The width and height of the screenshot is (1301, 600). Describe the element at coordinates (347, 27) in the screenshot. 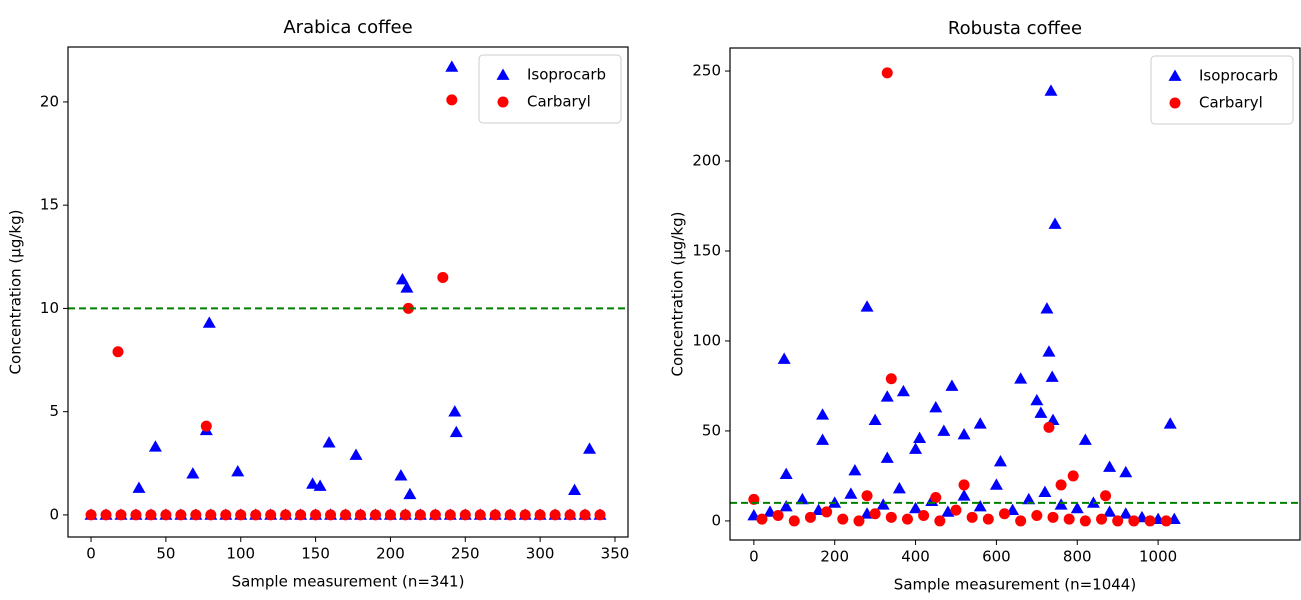

I see `chart-title: Arabica coffee` at that location.